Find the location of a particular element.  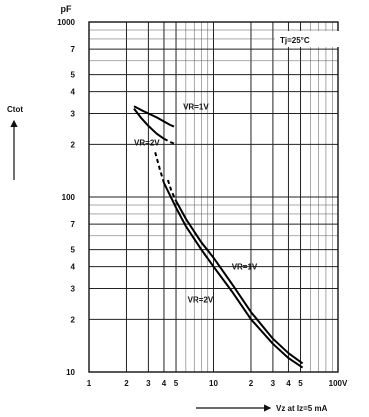

y-tick-label: 1000 is located at coordinates (66, 22).